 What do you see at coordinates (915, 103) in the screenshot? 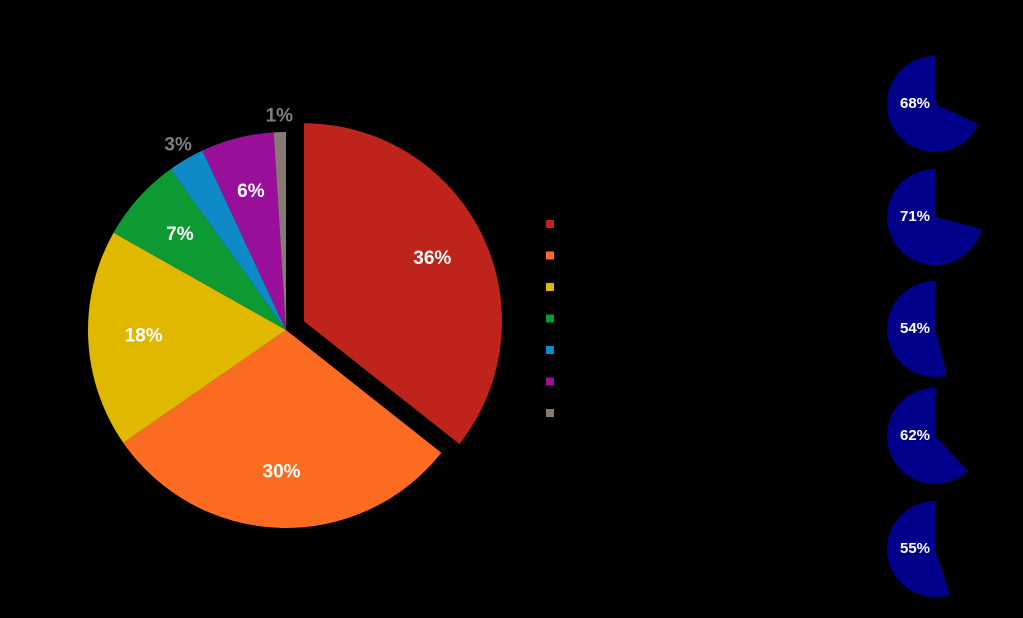
I see `data-label: 68%` at bounding box center [915, 103].